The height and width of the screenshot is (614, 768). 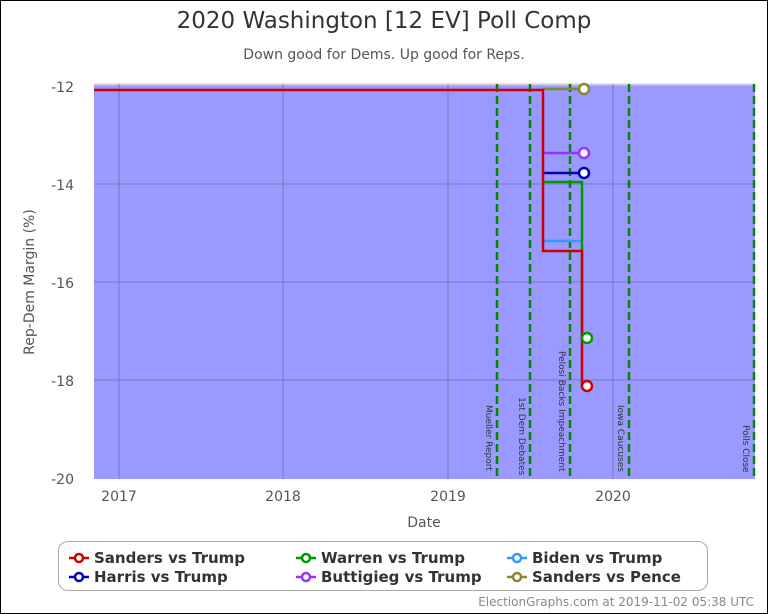 I want to click on y-tick: -18, so click(x=62, y=382).